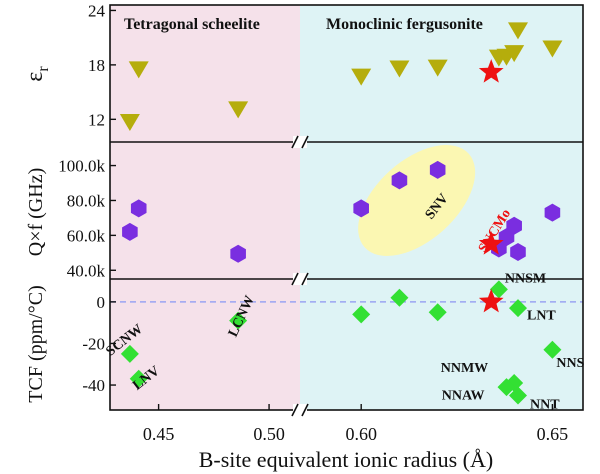  I want to click on y-axis-title-qf: Q×f (GHz), so click(36, 212).